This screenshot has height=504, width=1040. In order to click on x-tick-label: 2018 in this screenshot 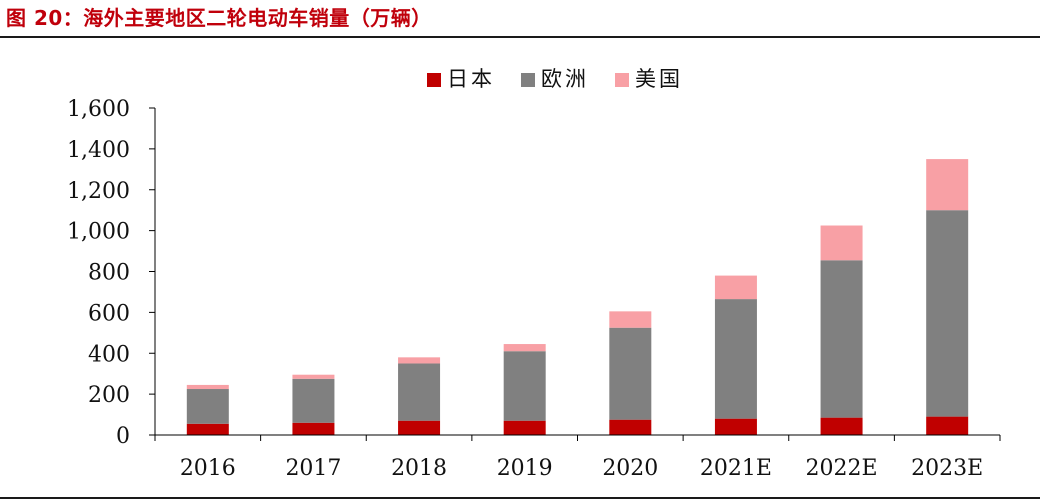, I will do `click(419, 468)`.